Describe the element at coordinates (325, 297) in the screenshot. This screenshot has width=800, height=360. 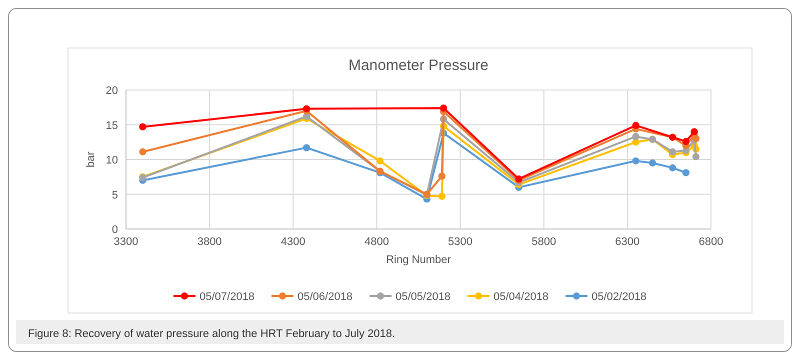
I see `legend-label: 05/06/2018` at that location.